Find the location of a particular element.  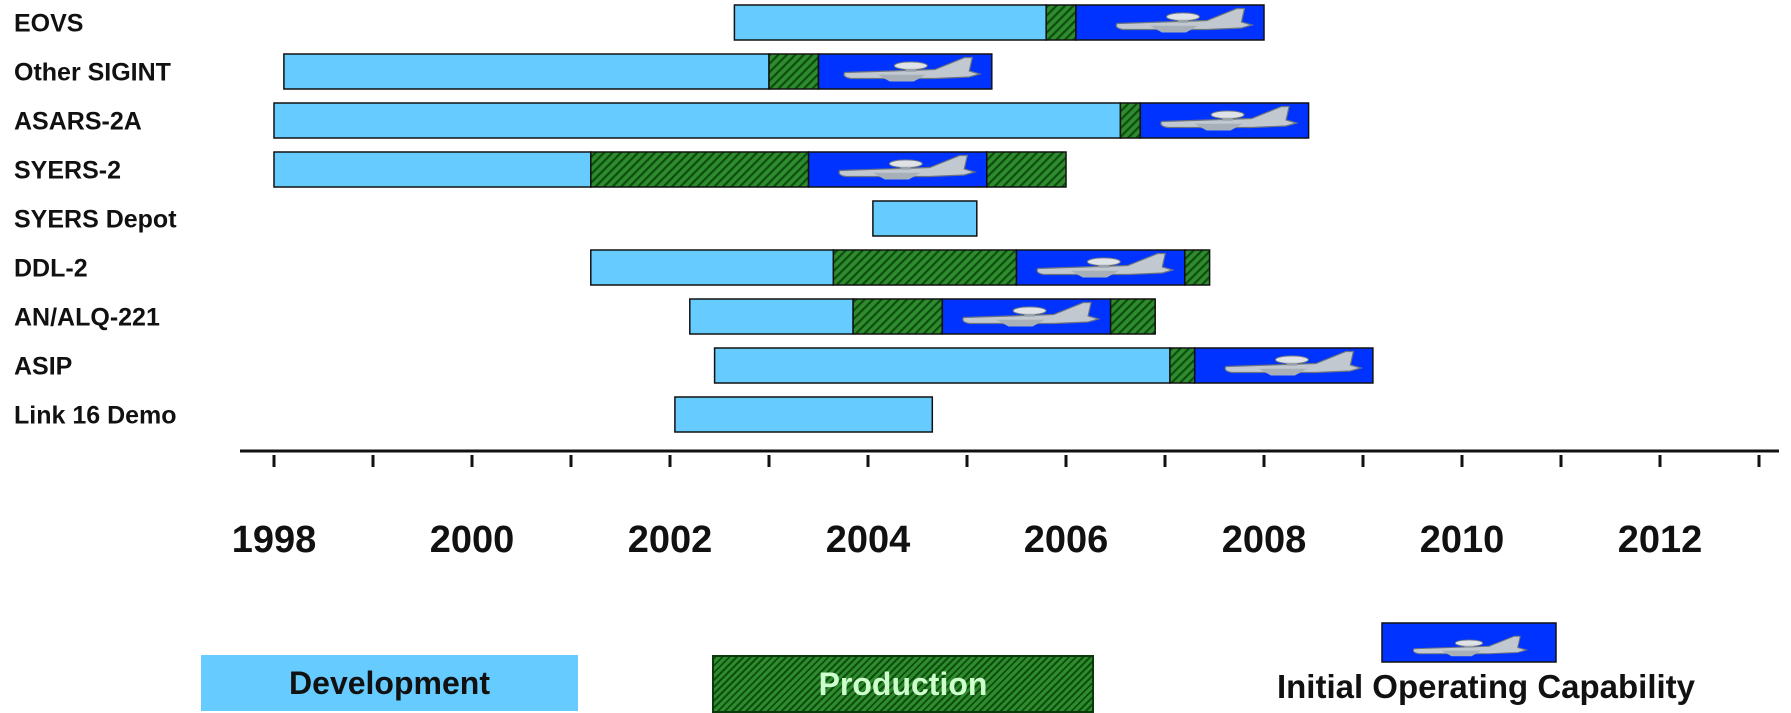

row-label: Other SIGINT is located at coordinates (92, 73).